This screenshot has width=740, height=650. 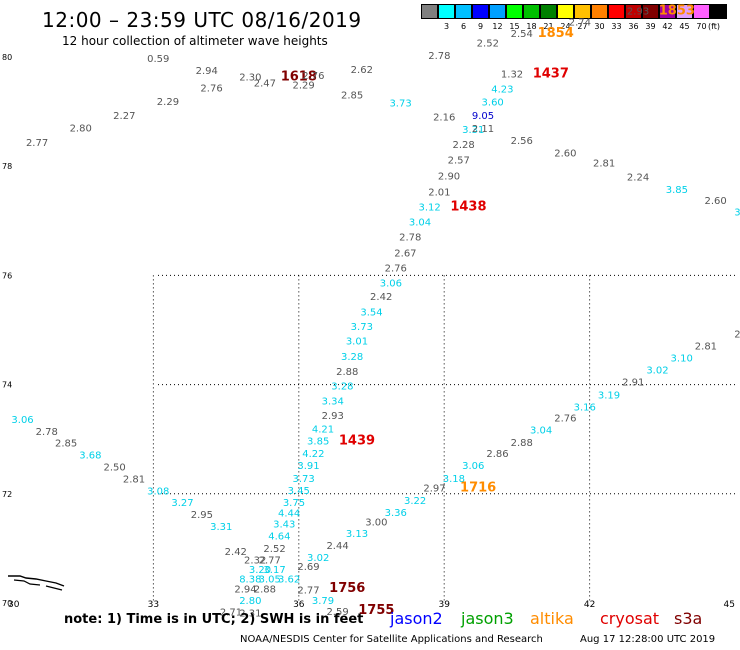 What do you see at coordinates (667, 17) in the screenshot?
I see `color-scale-stop: 42` at bounding box center [667, 17].